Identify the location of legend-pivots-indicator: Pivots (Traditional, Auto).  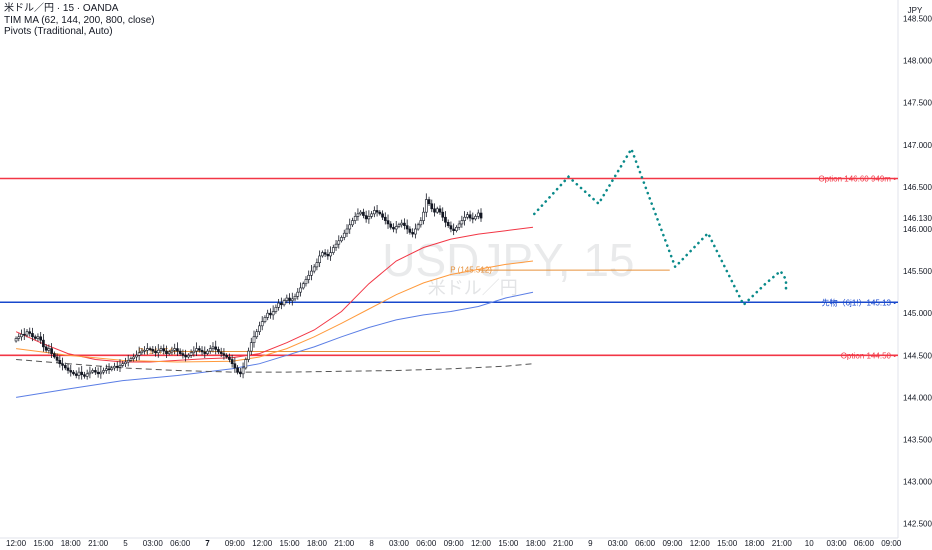
(58, 31).